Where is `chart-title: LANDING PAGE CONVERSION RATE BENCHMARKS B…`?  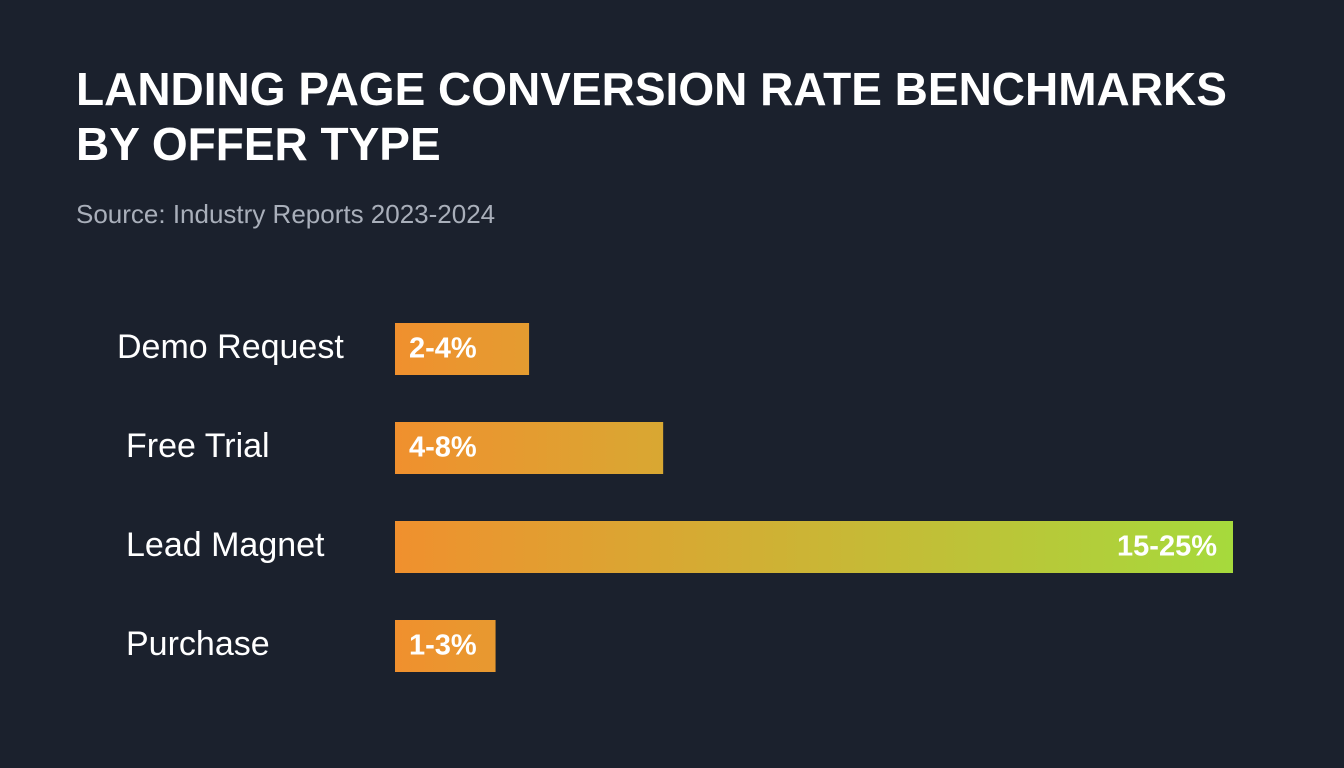 chart-title: LANDING PAGE CONVERSION RATE BENCHMARKS B… is located at coordinates (651, 116).